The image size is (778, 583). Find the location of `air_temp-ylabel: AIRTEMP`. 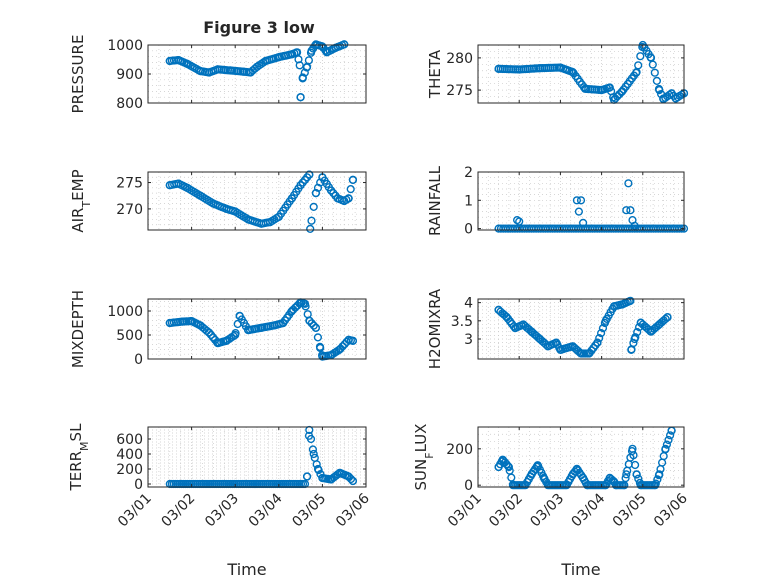

air_temp-ylabel: AIRTEMP is located at coordinates (81, 200).